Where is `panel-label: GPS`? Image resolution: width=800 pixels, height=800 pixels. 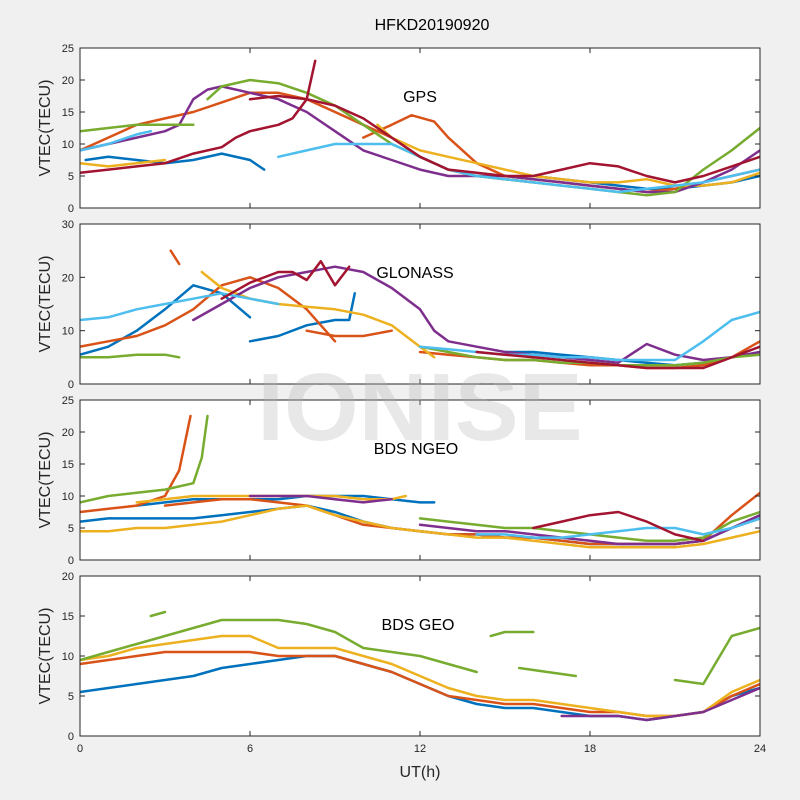
panel-label: GPS is located at coordinates (420, 97).